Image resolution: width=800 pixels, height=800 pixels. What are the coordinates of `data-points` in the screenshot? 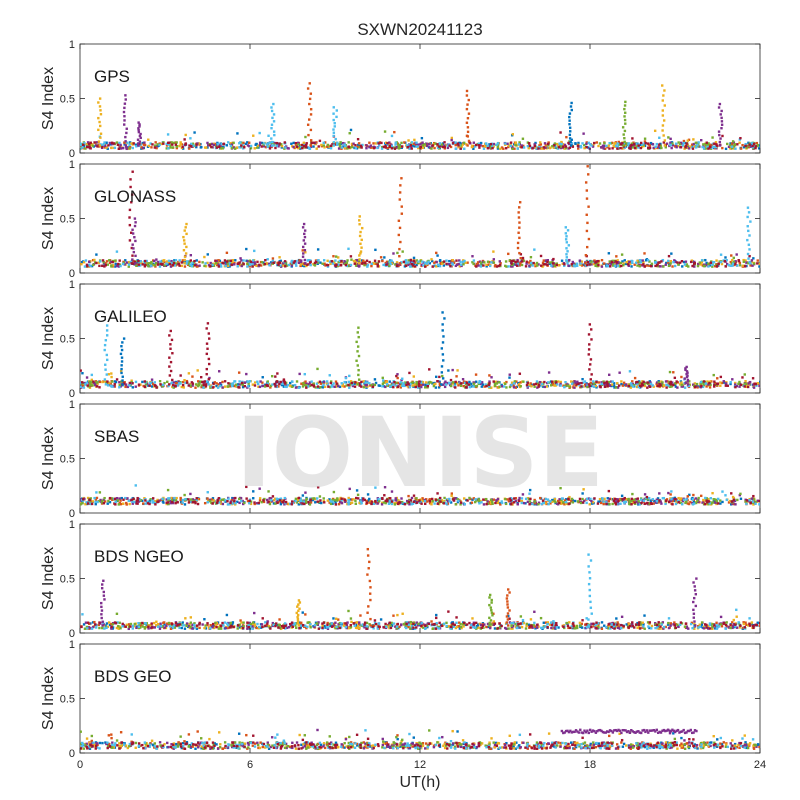 It's located at (420, 116).